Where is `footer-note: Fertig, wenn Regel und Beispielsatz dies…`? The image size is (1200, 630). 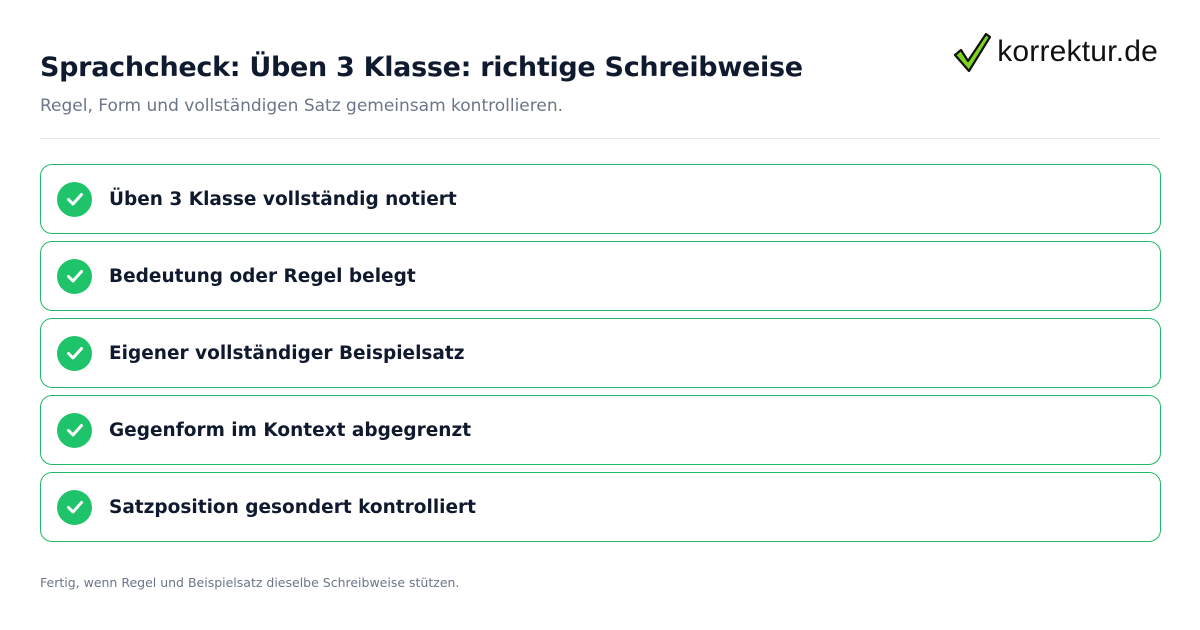 footer-note: Fertig, wenn Regel und Beispielsatz dies… is located at coordinates (250, 582).